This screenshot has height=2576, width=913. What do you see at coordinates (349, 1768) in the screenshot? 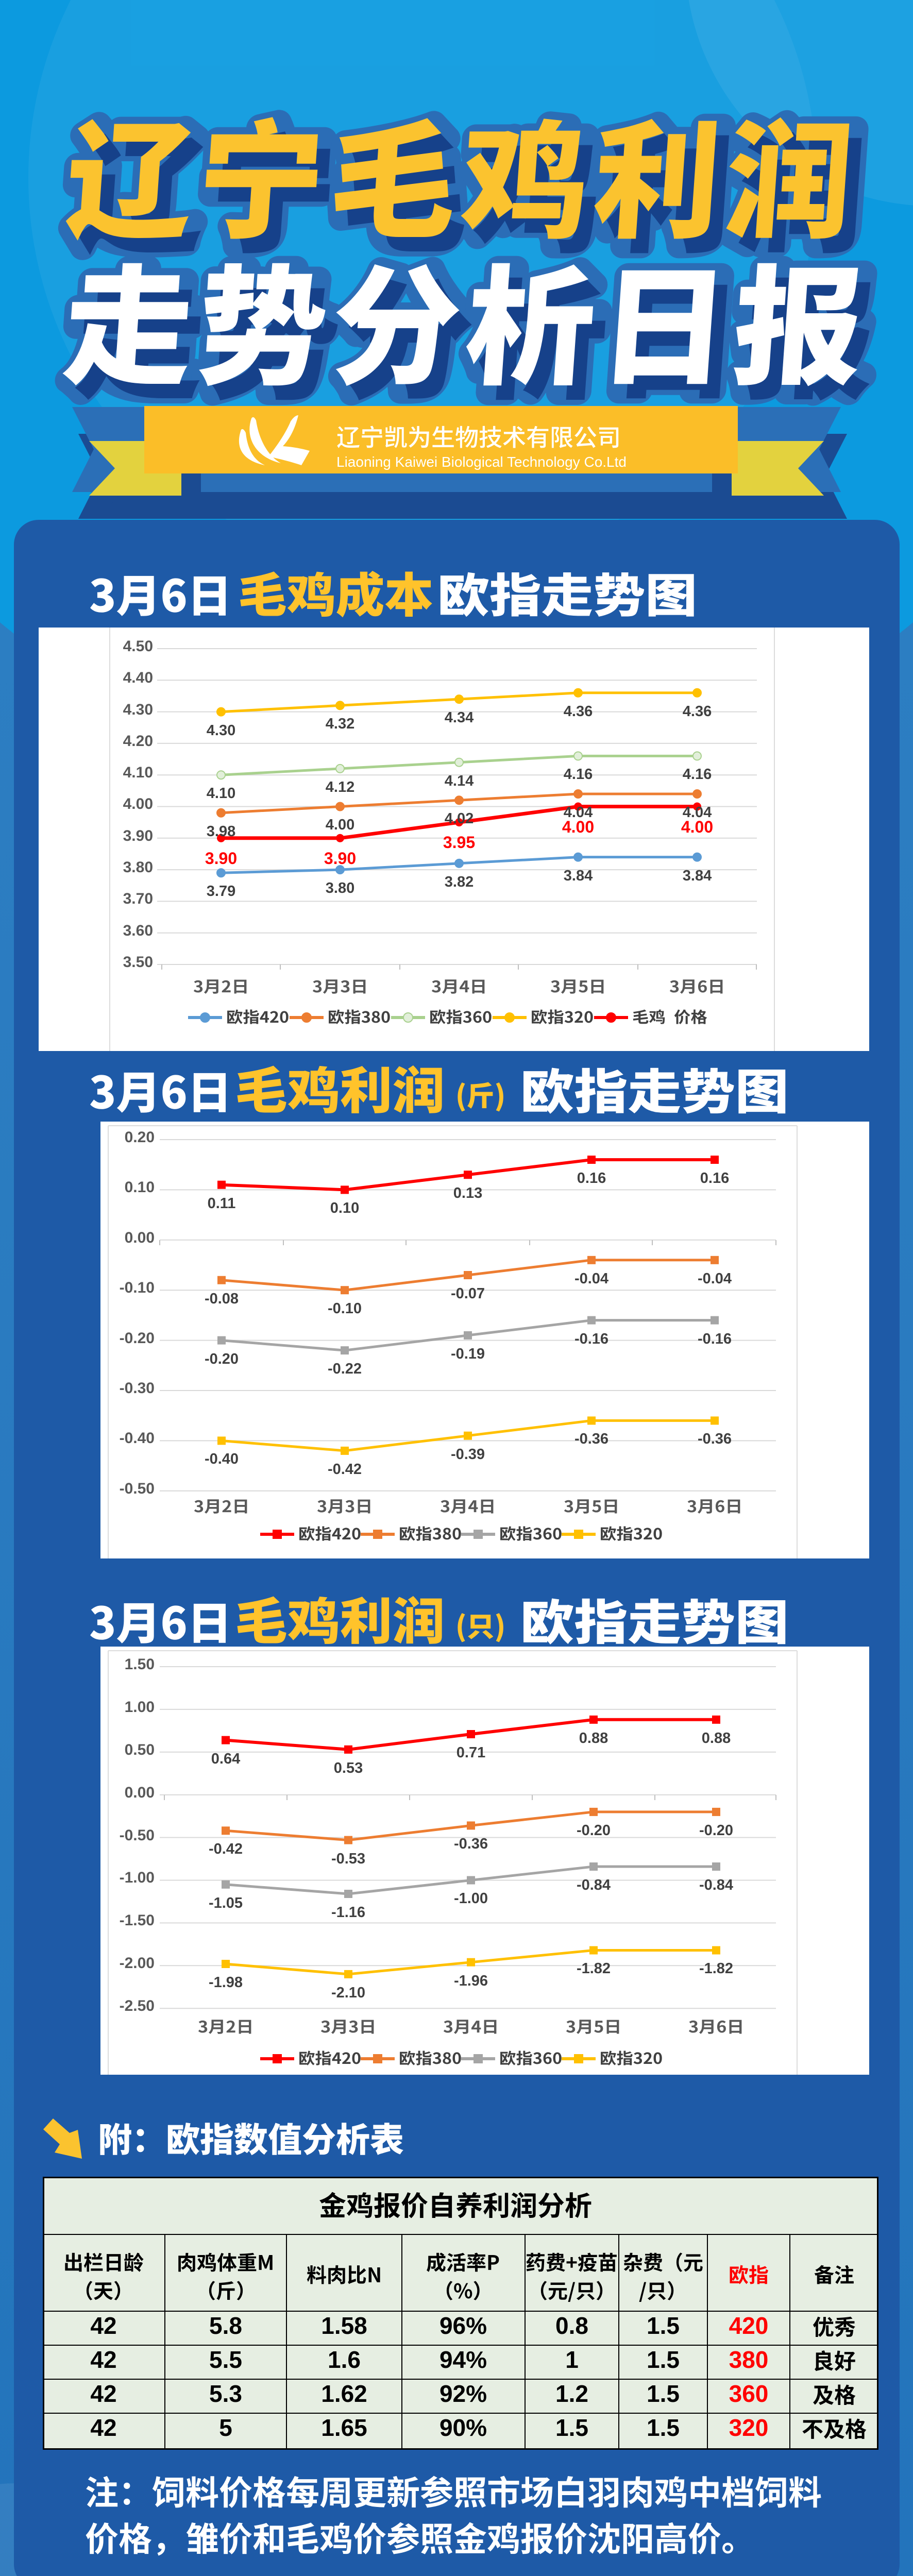
I see `svg-text: 0.53` at bounding box center [349, 1768].